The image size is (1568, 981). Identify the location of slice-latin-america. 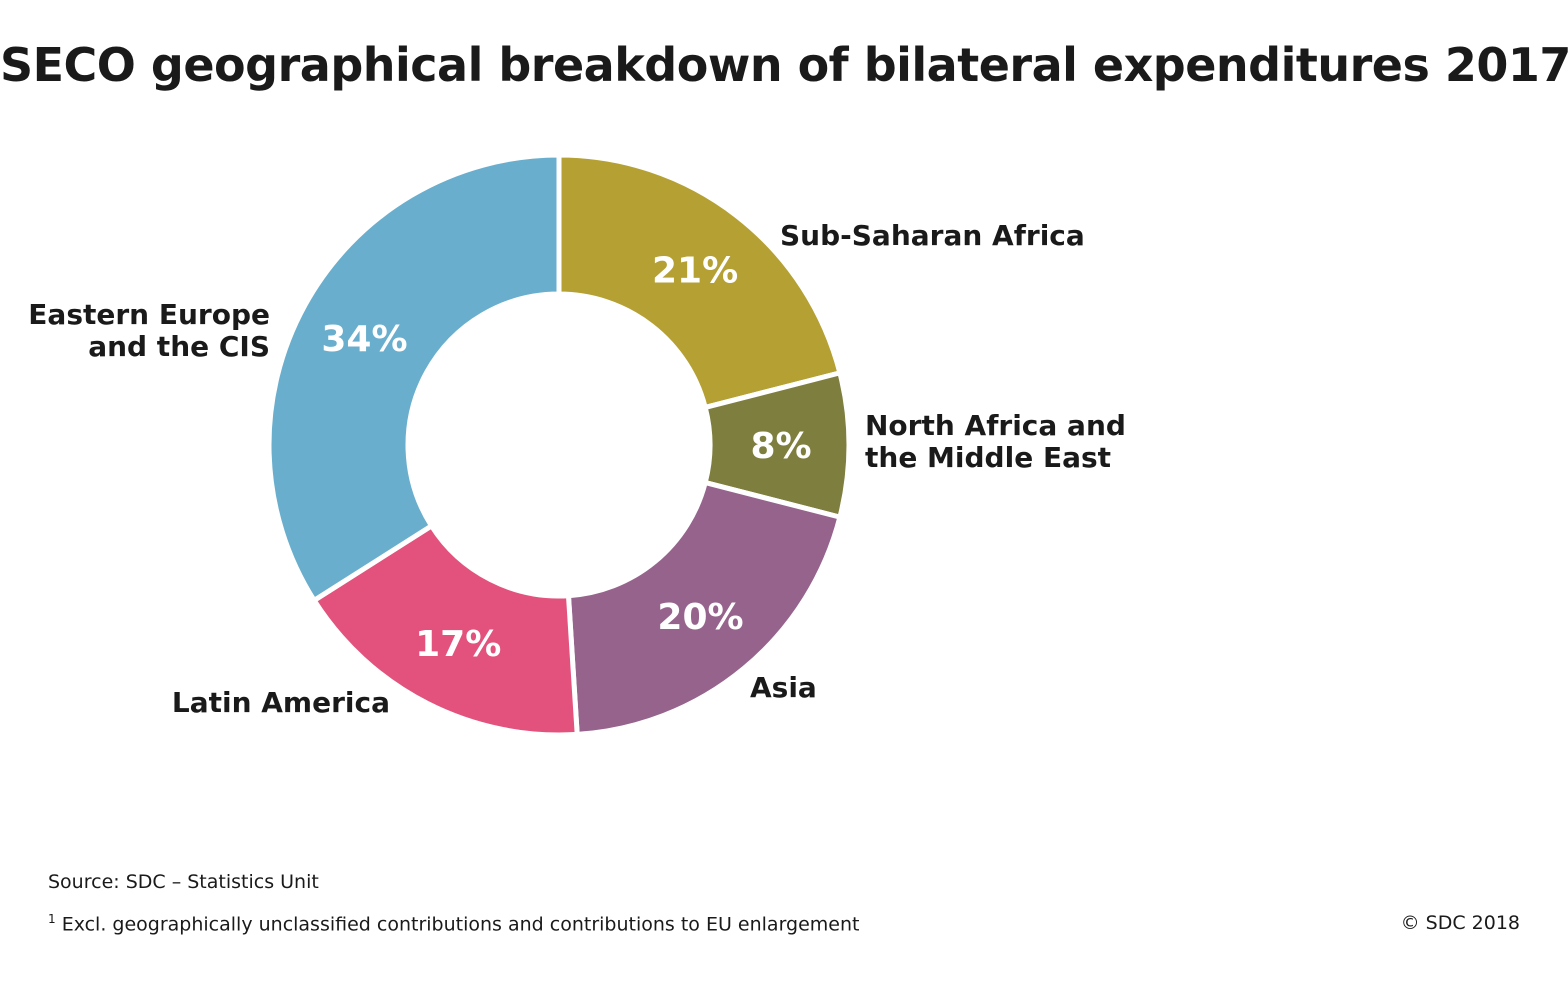
(445, 630).